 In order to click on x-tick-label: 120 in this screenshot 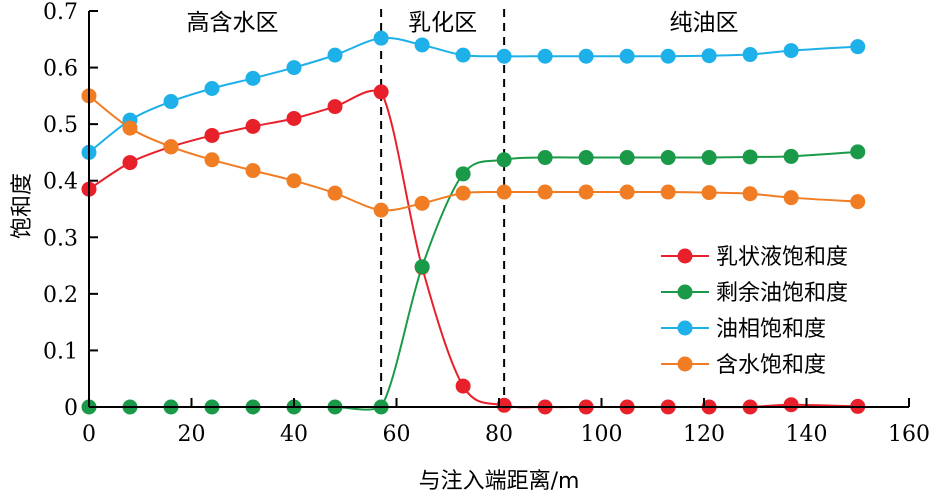, I will do `click(704, 434)`.